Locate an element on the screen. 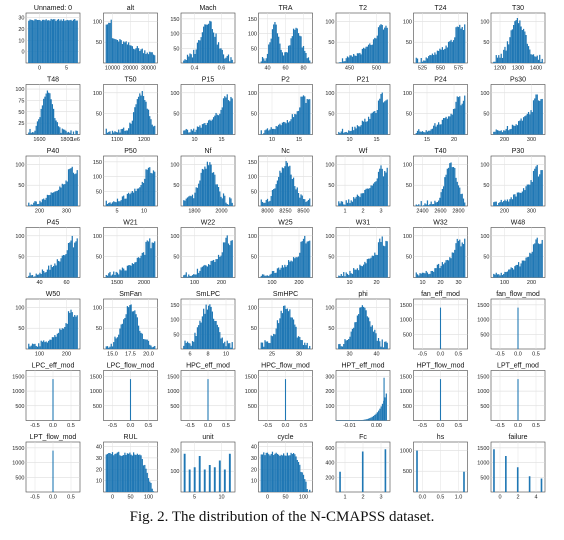 This screenshot has width=564, height=540. x-tick-label: 50 is located at coordinates (130, 498).